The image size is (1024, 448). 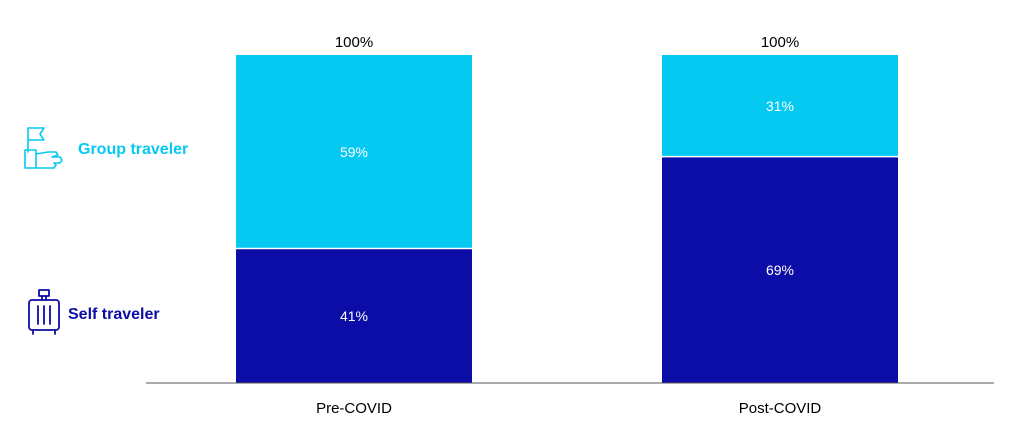 I want to click on bar-pre-covid-self-traveler, so click(x=354, y=315).